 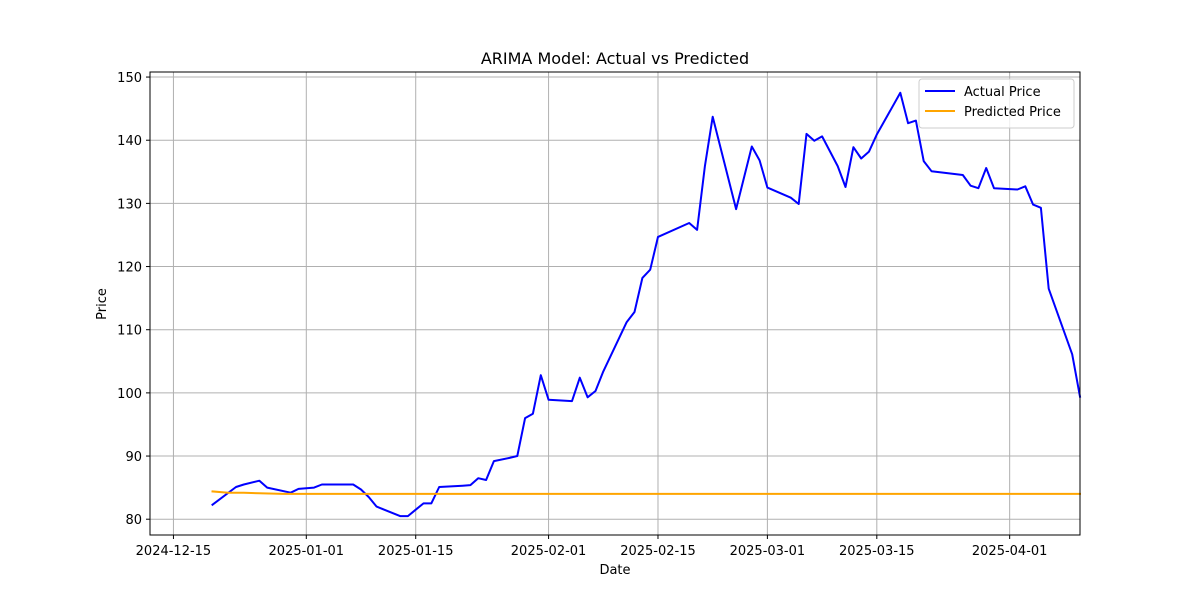 What do you see at coordinates (133, 299) in the screenshot?
I see `y-axis: 80 90 100 110 120 130 140 150` at bounding box center [133, 299].